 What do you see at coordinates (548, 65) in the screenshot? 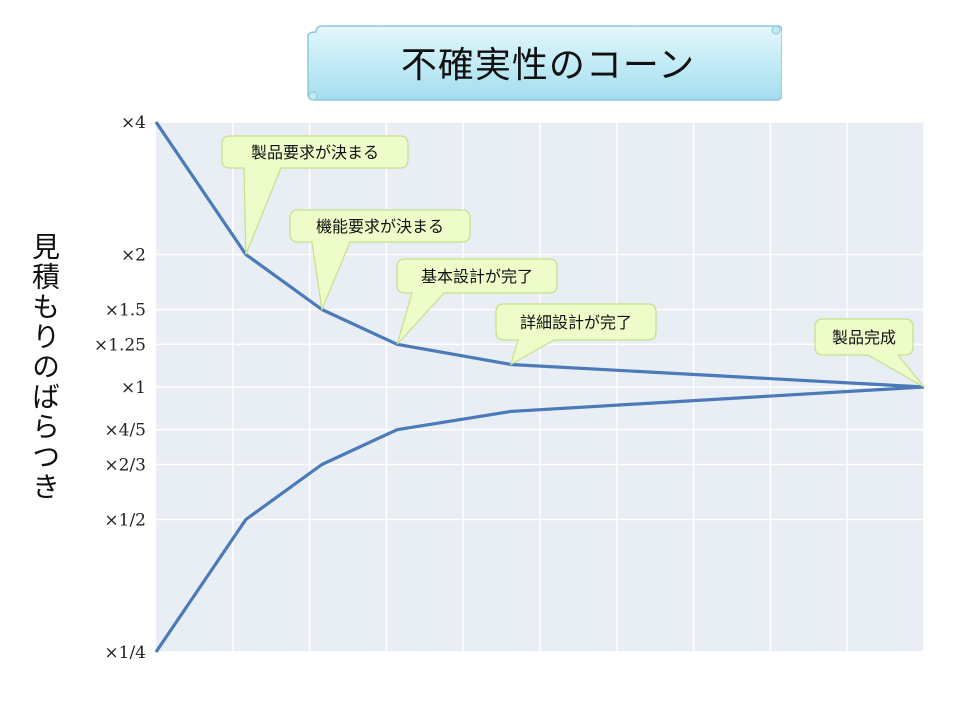
I see `chart-title: 不確実性のコーン` at bounding box center [548, 65].